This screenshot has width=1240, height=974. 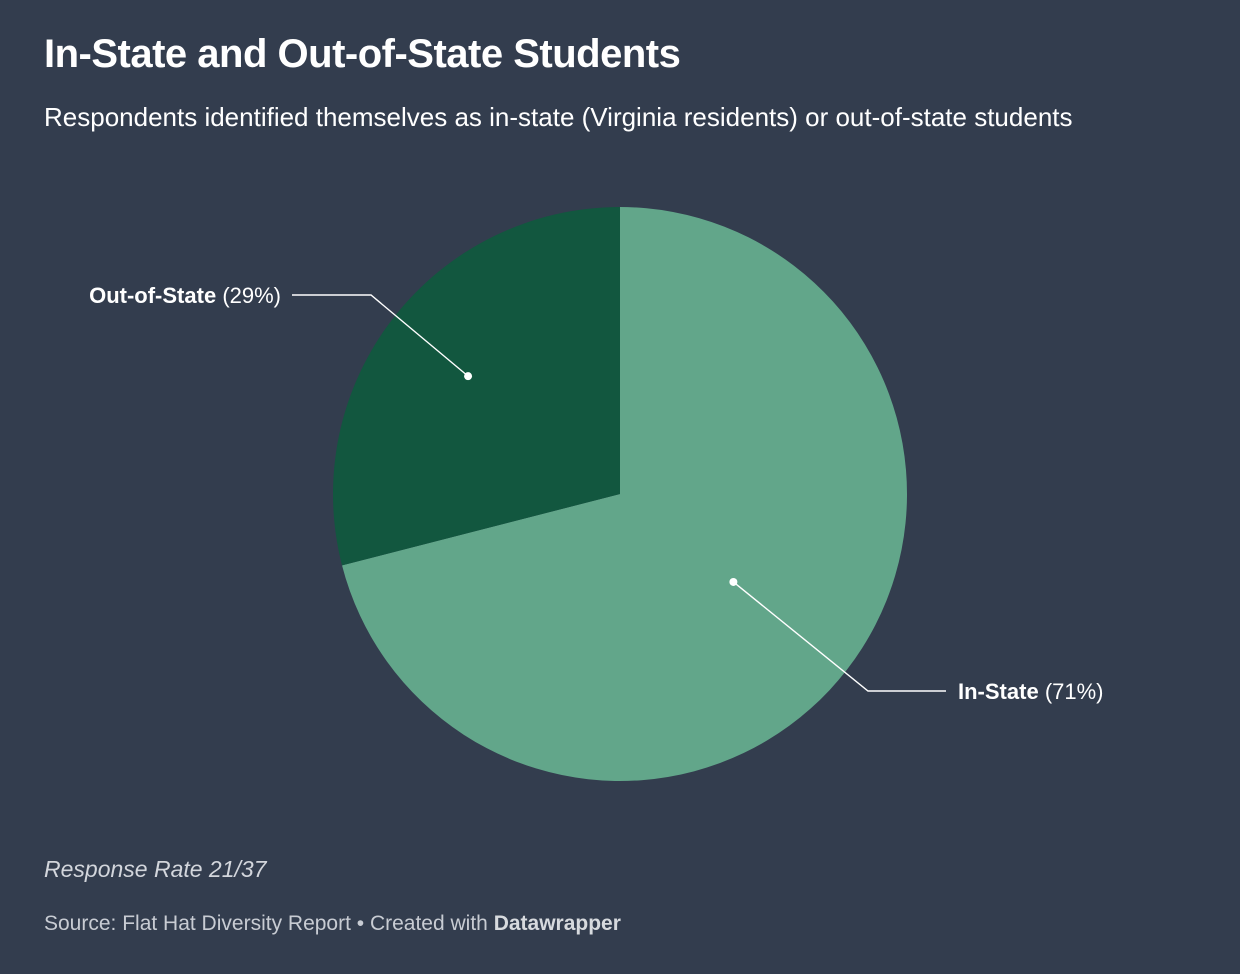 I want to click on chart-title: In-State and Out-of-State Students, so click(x=362, y=54).